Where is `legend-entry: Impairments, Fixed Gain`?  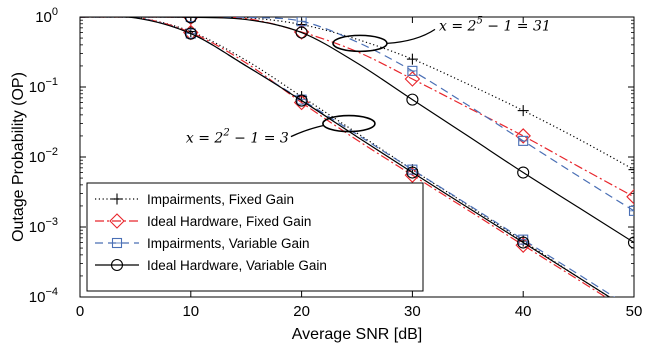 legend-entry: Impairments, Fixed Gain is located at coordinates (194, 199).